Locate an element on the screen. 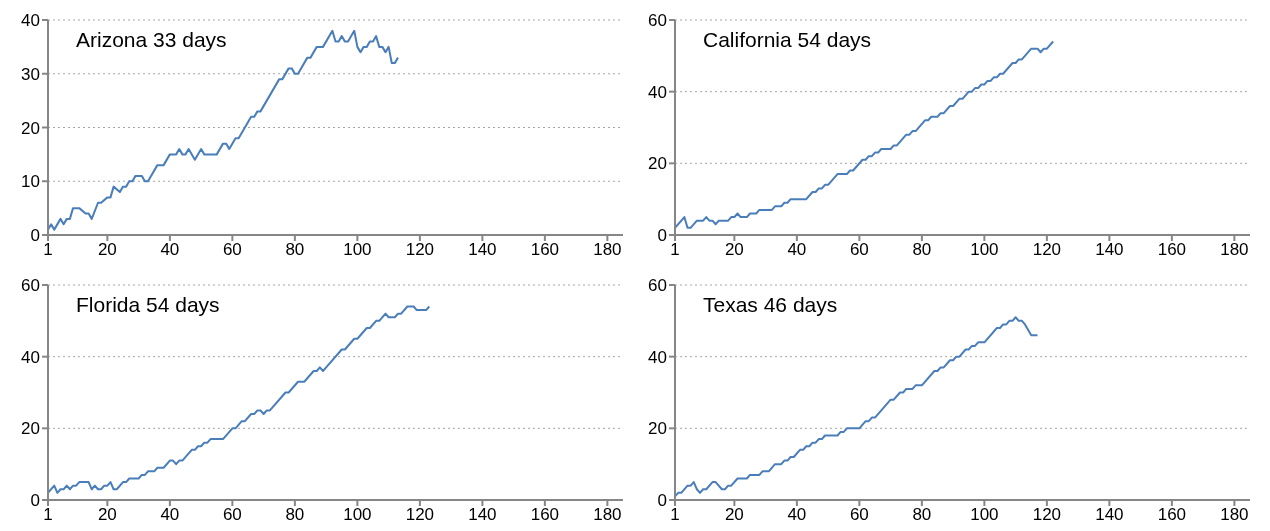  chart-title: Florida 54 days is located at coordinates (148, 305).